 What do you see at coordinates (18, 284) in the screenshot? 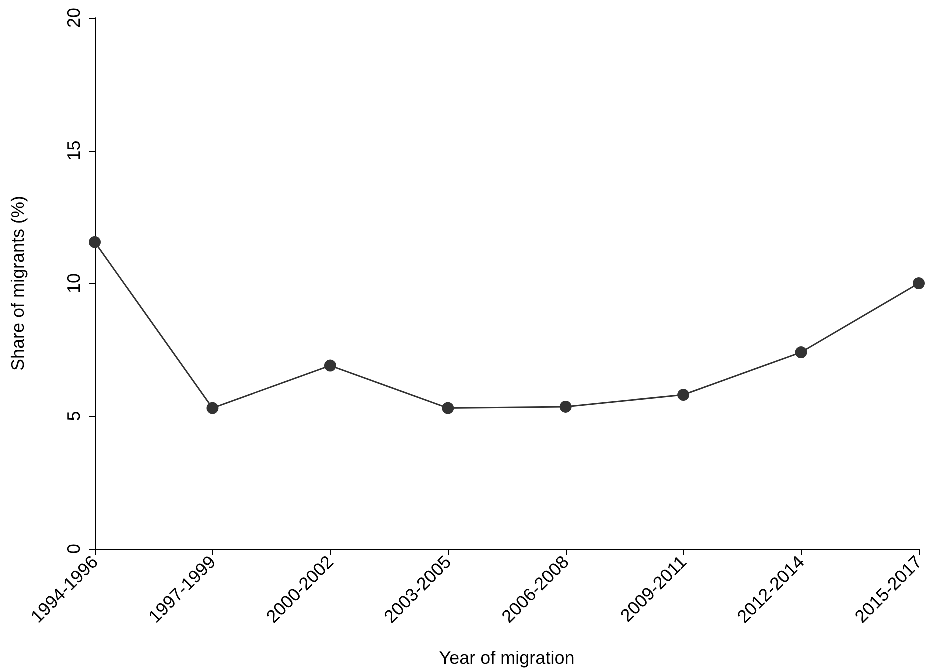
I see `y-axis-title: Share of migrants (%)` at bounding box center [18, 284].